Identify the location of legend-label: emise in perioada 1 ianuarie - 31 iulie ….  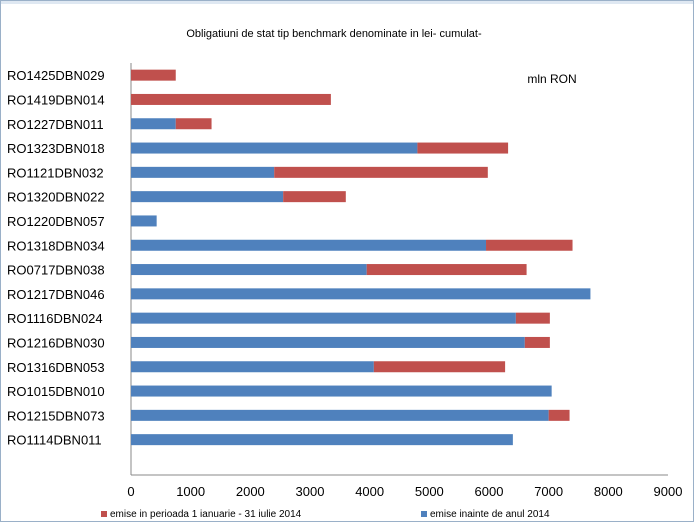
(206, 514).